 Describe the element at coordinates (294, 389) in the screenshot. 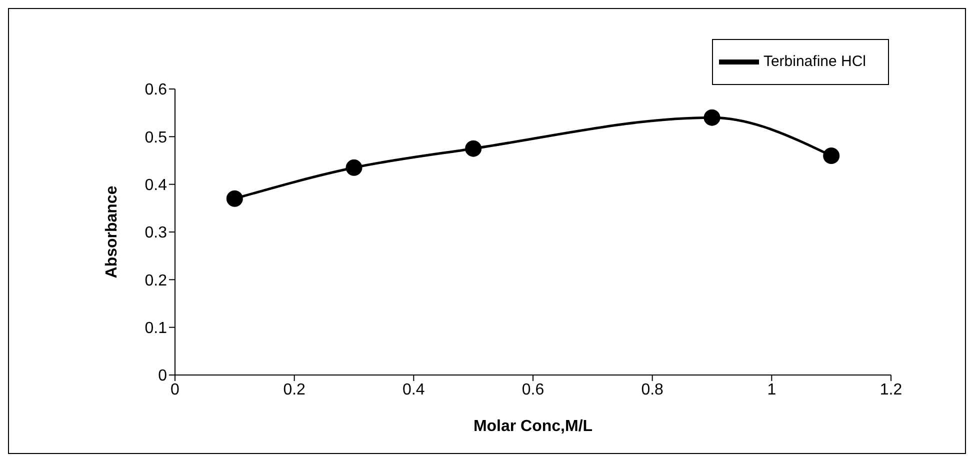

I see `x-tick-label: 0.2` at that location.